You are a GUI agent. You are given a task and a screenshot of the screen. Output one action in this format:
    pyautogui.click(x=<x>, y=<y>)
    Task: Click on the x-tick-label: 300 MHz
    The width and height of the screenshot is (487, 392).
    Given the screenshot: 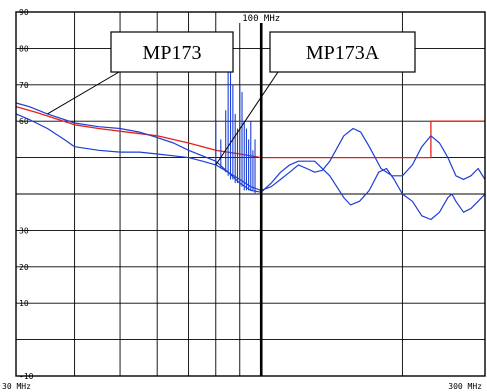 What is the action you would take?
    pyautogui.click(x=465, y=386)
    